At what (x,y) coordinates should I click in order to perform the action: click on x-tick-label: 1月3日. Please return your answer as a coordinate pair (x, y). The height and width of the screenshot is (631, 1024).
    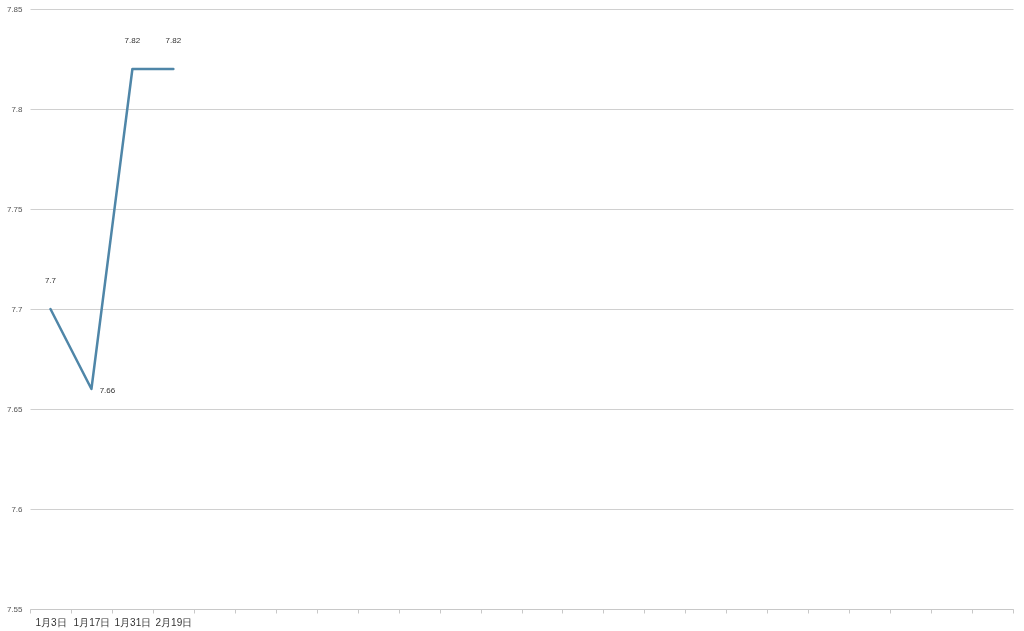
    Looking at the image, I should click on (51, 622).